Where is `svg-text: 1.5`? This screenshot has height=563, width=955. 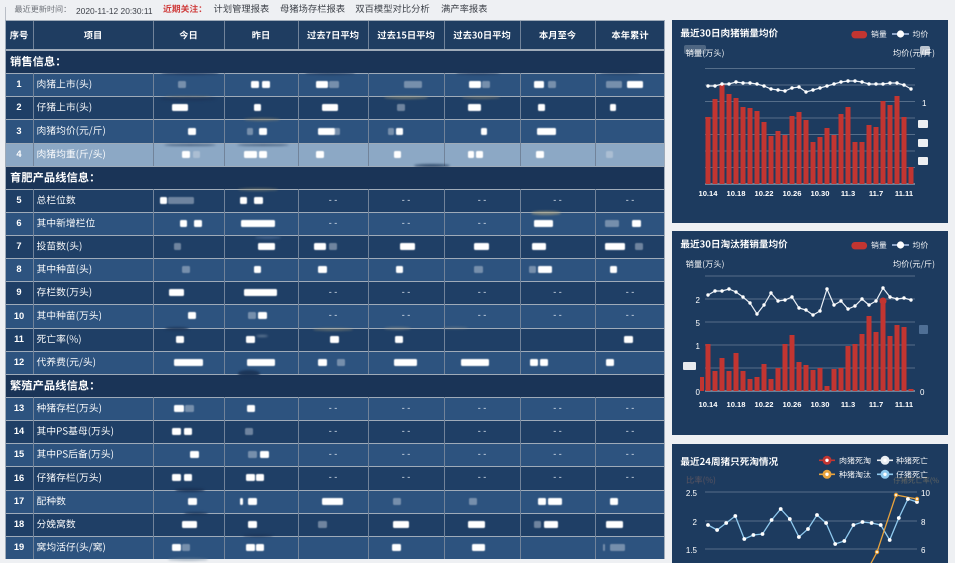 svg-text: 1.5 is located at coordinates (692, 550).